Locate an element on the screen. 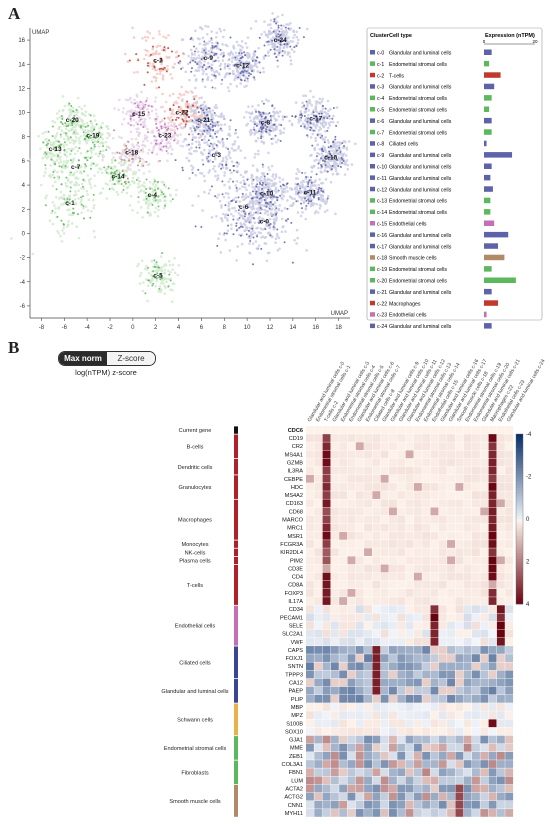  max-norm-button: Max norm is located at coordinates (83, 358).